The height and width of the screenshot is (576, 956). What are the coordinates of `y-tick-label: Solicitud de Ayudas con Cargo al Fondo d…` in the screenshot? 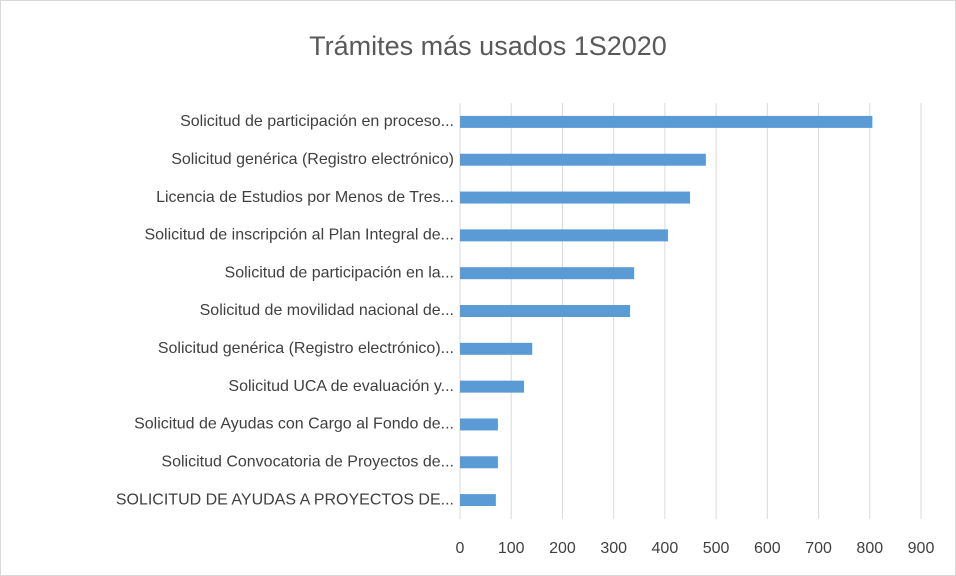 It's located at (294, 424).